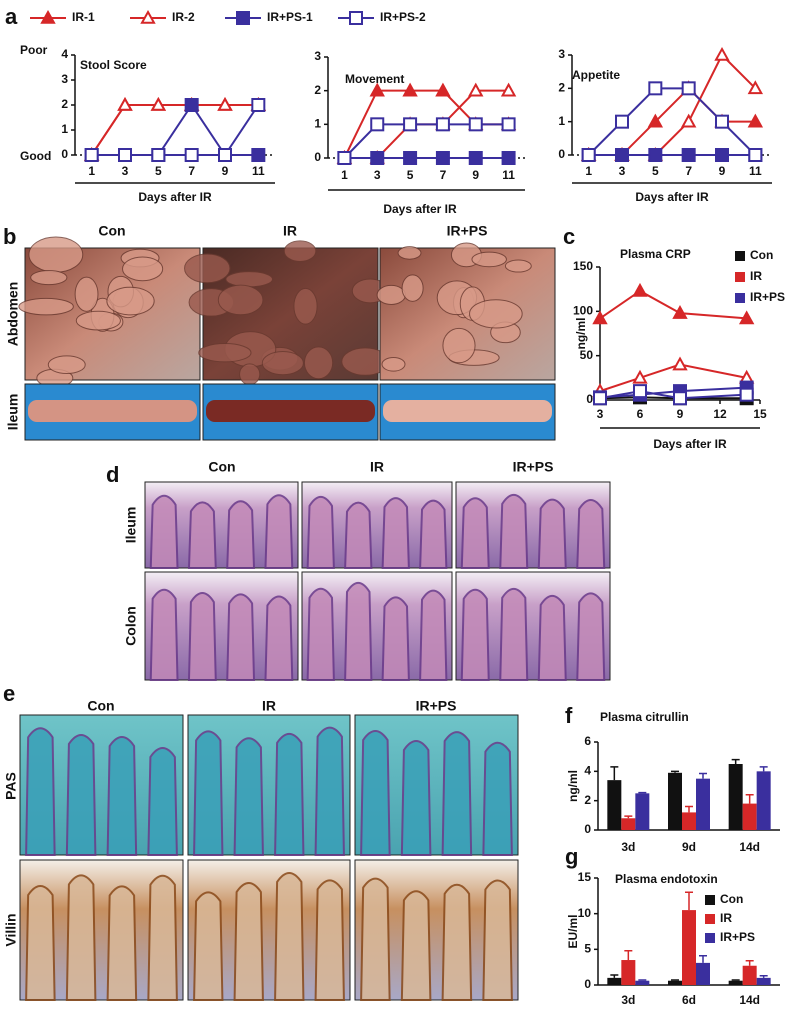 The image size is (796, 1013). What do you see at coordinates (131, 525) in the screenshot?
I see `row-label: Ileum` at bounding box center [131, 525].